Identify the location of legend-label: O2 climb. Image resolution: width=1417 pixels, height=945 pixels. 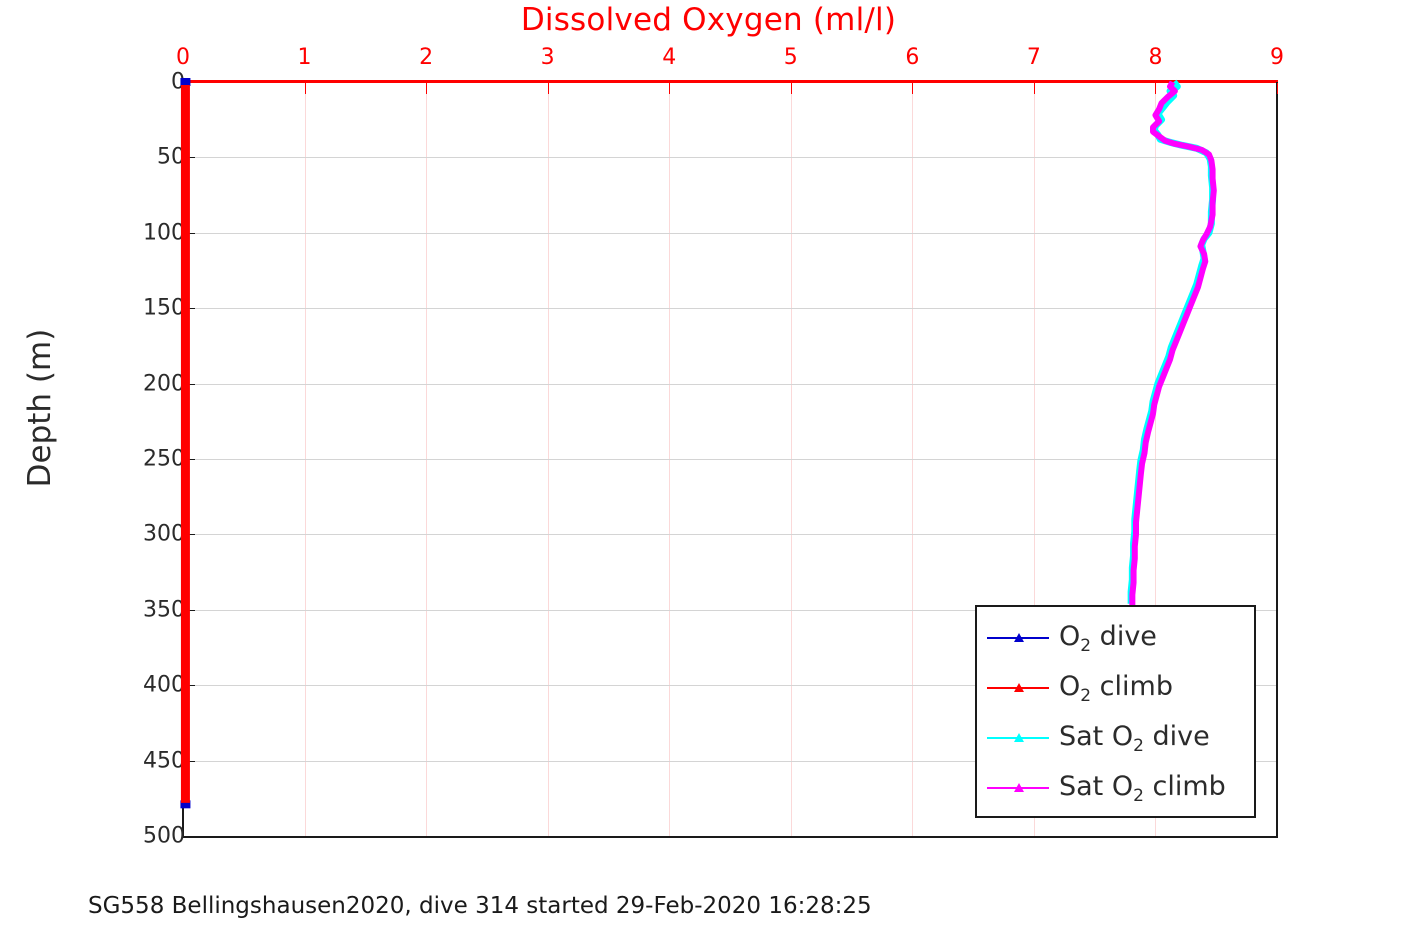
(1116, 688).